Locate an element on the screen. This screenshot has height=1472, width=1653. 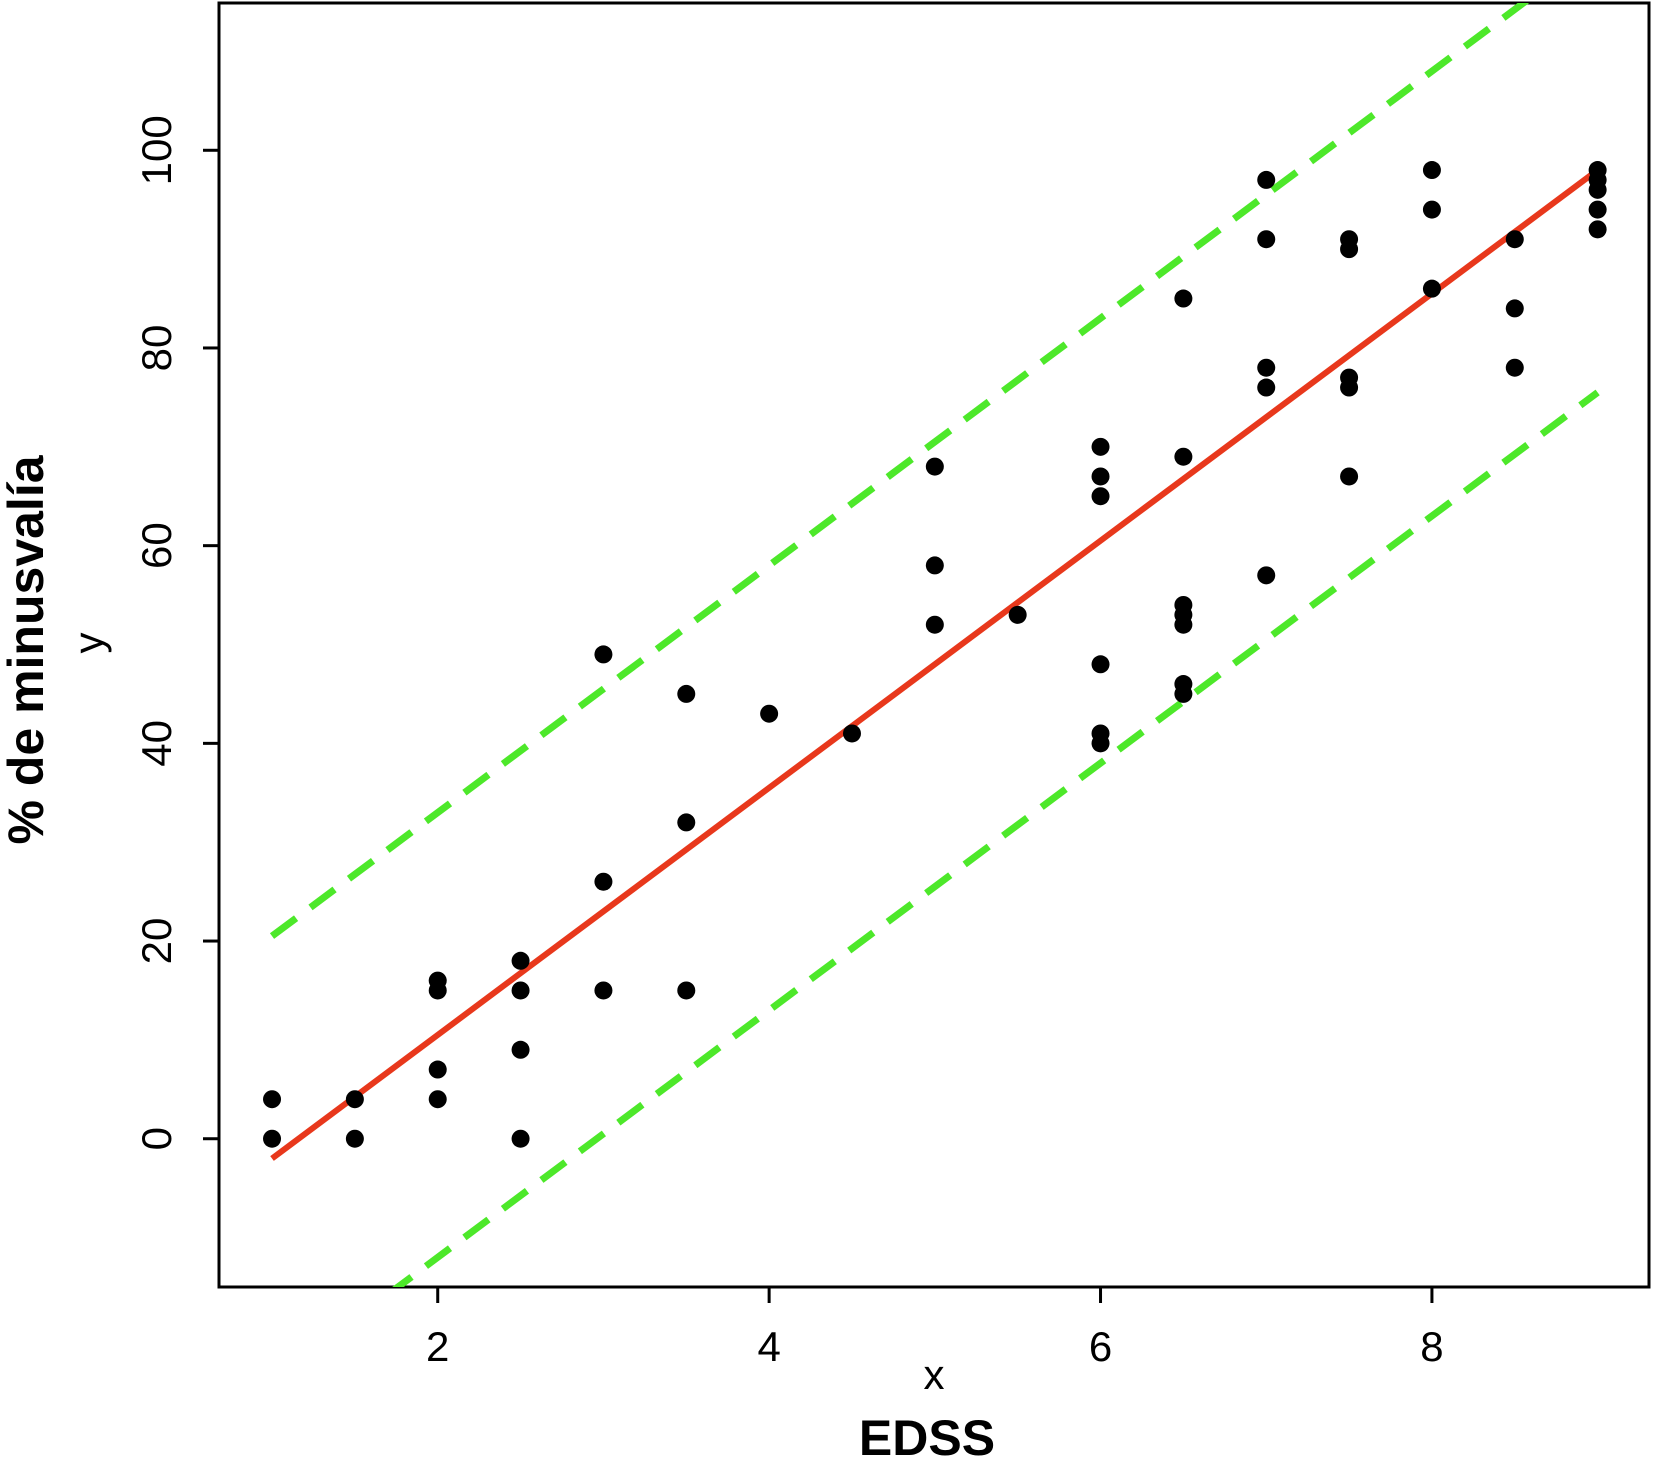
y-tick-label: 20 is located at coordinates (156, 941).